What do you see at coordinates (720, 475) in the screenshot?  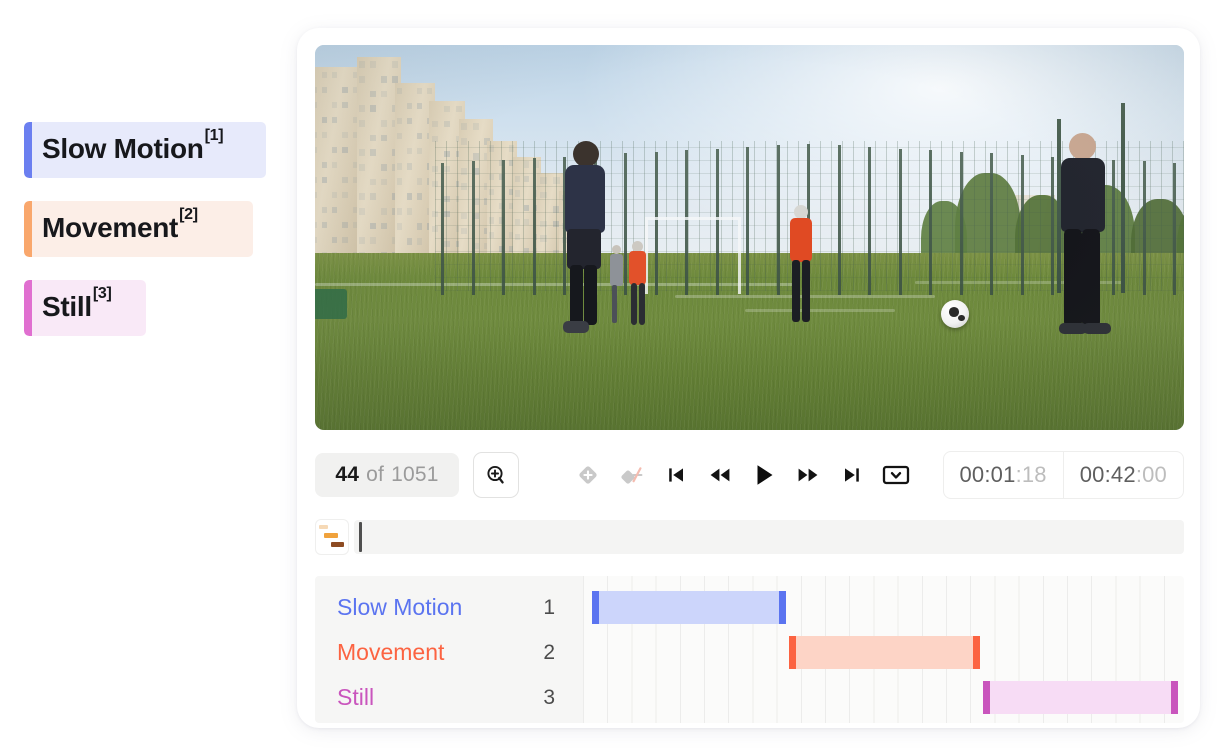 I see `step-back-button` at bounding box center [720, 475].